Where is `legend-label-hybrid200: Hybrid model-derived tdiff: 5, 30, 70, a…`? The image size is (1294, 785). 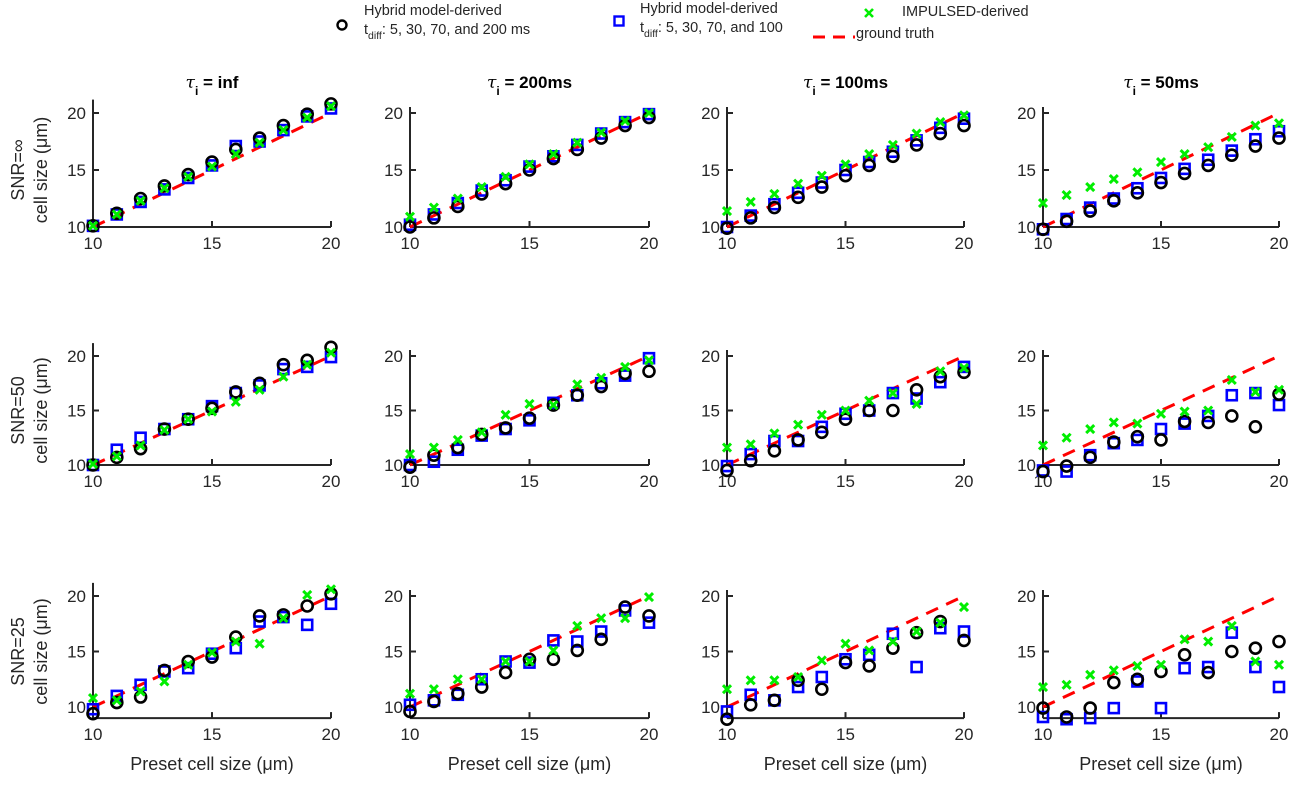 legend-label-hybrid200: Hybrid model-derived tdiff: 5, 30, 70, a… is located at coordinates (447, 22).